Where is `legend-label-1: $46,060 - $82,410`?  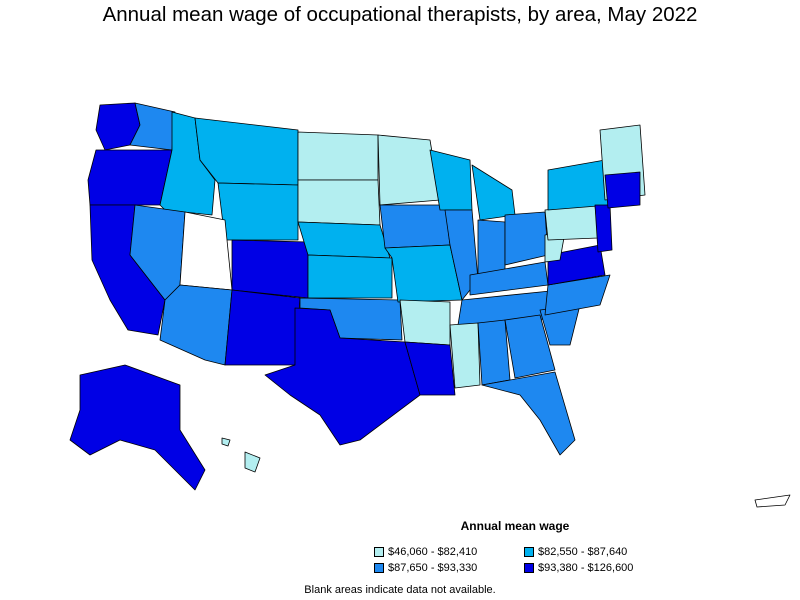 legend-label-1: $46,060 - $82,410 is located at coordinates (433, 552).